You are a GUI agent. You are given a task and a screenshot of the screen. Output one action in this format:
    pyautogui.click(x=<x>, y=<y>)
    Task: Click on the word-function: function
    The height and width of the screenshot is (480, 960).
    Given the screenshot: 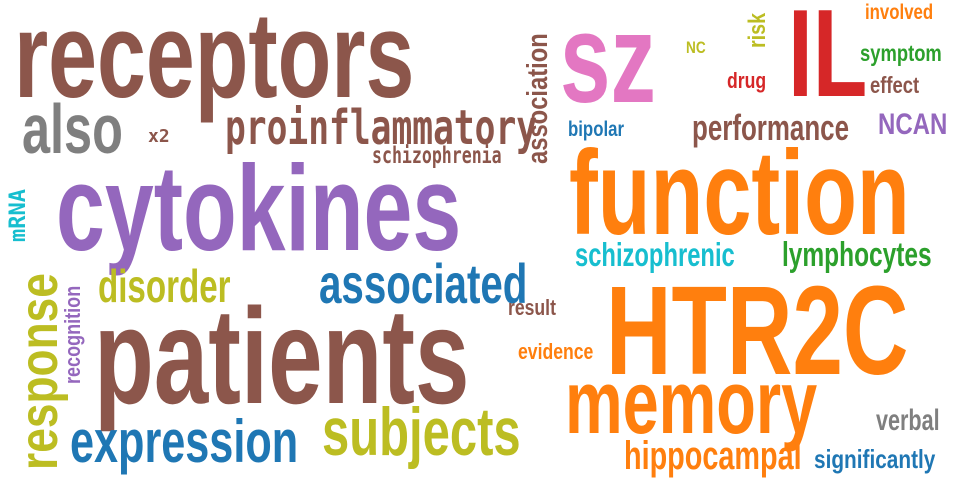 What is the action you would take?
    pyautogui.click(x=739, y=193)
    